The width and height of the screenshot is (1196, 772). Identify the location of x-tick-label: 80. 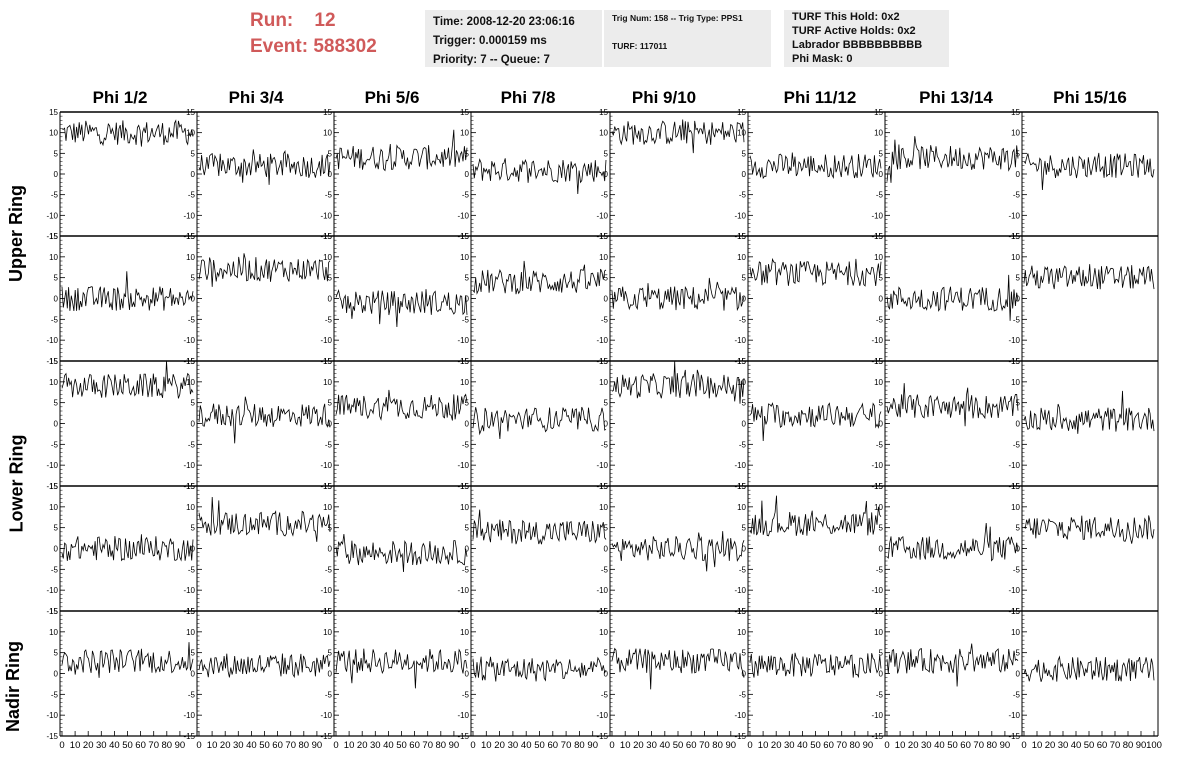
(717, 745).